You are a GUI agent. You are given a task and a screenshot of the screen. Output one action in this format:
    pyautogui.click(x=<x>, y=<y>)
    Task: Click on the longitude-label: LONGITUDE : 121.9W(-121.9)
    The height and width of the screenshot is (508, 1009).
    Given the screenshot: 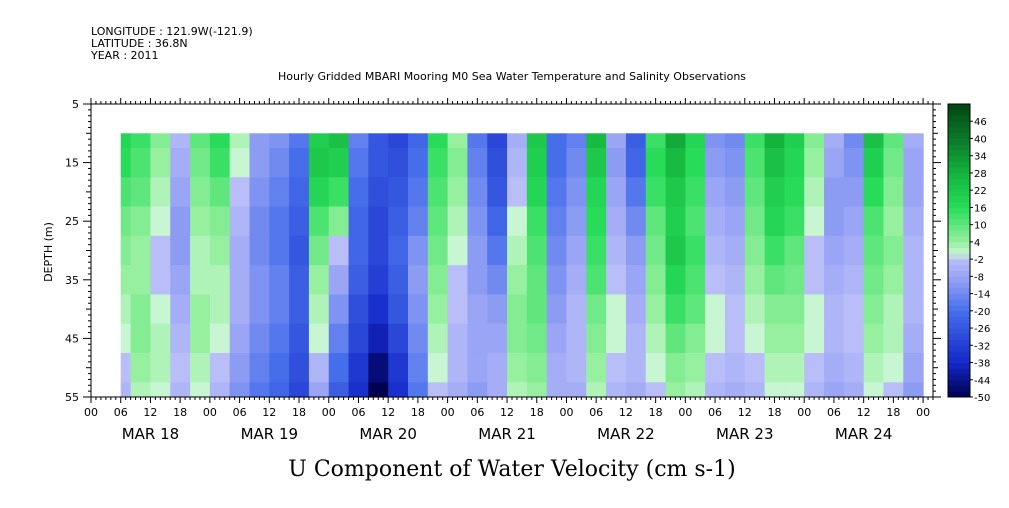 What is the action you would take?
    pyautogui.click(x=172, y=31)
    